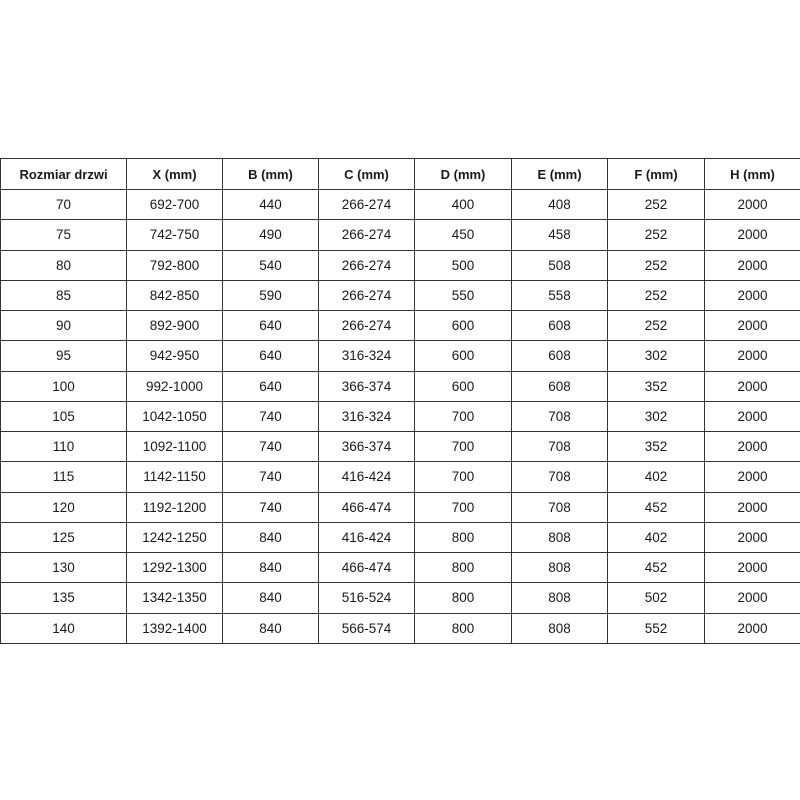 The width and height of the screenshot is (800, 800). What do you see at coordinates (656, 446) in the screenshot?
I see `table-cell: 352` at bounding box center [656, 446].